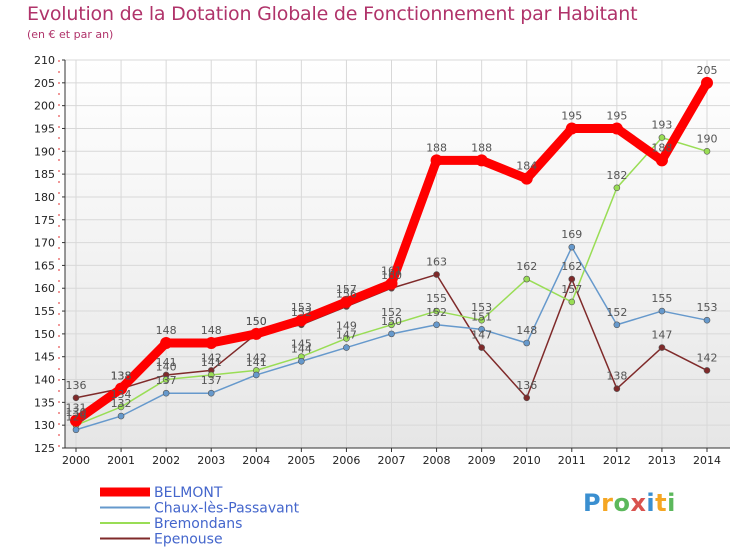 This screenshot has width=750, height=550. Describe the element at coordinates (707, 138) in the screenshot. I see `data-label: 190` at that location.